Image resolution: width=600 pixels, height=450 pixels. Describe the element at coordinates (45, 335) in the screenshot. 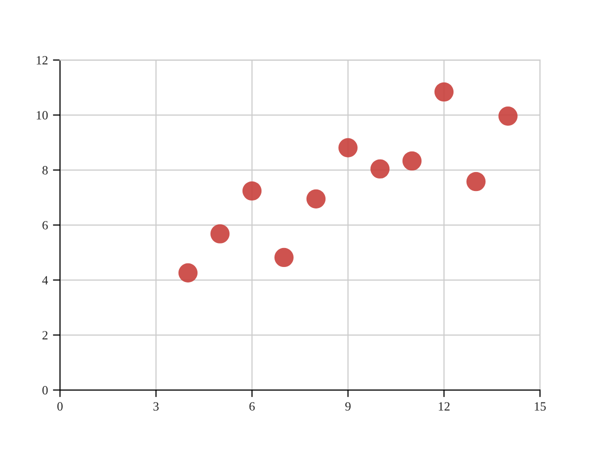

I see `y-tick-label: 2` at that location.